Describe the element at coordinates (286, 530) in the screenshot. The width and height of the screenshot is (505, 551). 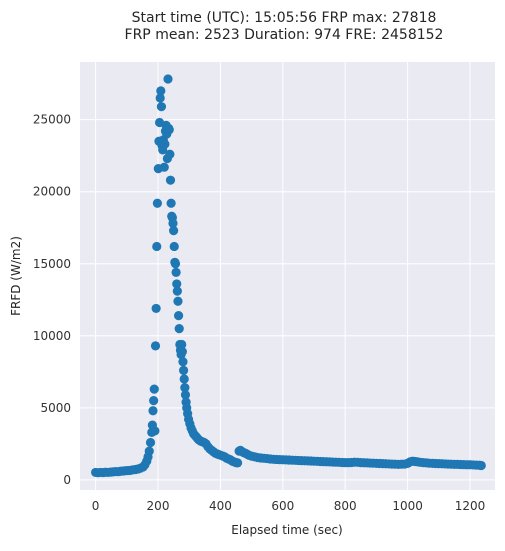
I see `x-axis-label: Elapsed time (sec)` at that location.